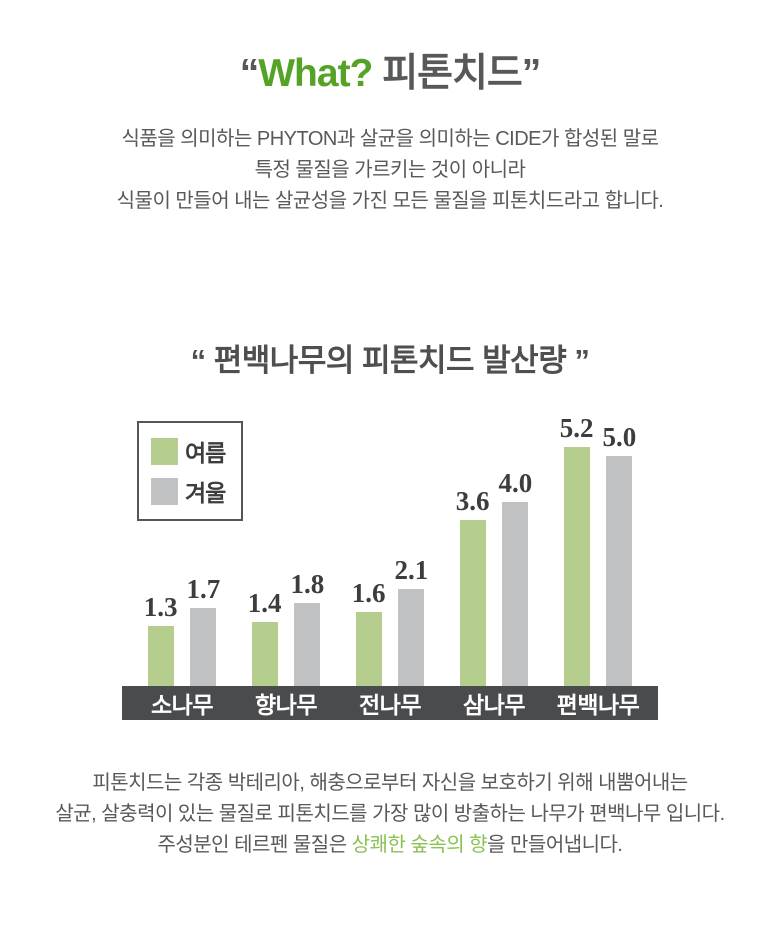  I want to click on bar-column: 1.3, so click(161, 639).